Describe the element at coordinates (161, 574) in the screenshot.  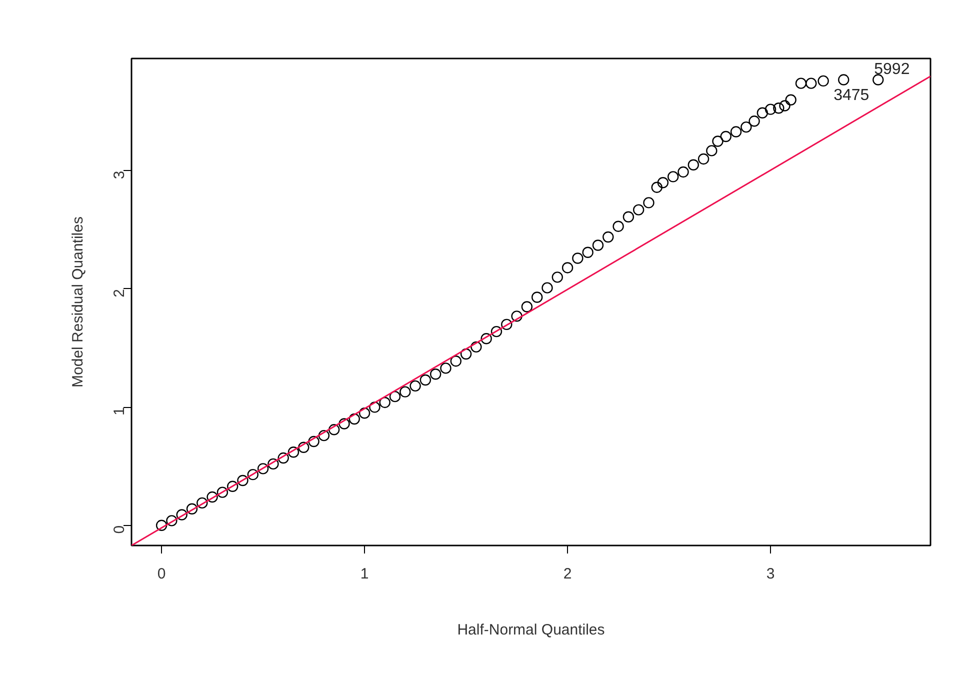
I see `x-tick-label: 0` at that location.